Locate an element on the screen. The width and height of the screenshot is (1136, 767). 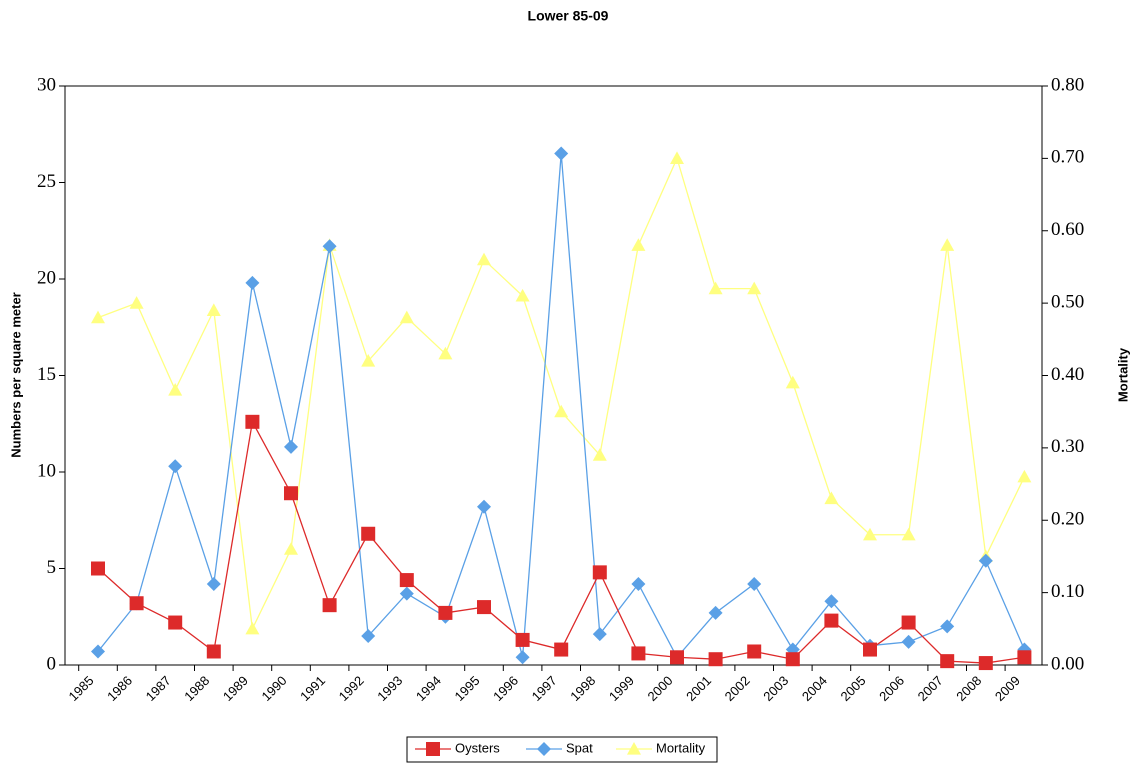
x-tick-label: 1988 is located at coordinates (196, 688).